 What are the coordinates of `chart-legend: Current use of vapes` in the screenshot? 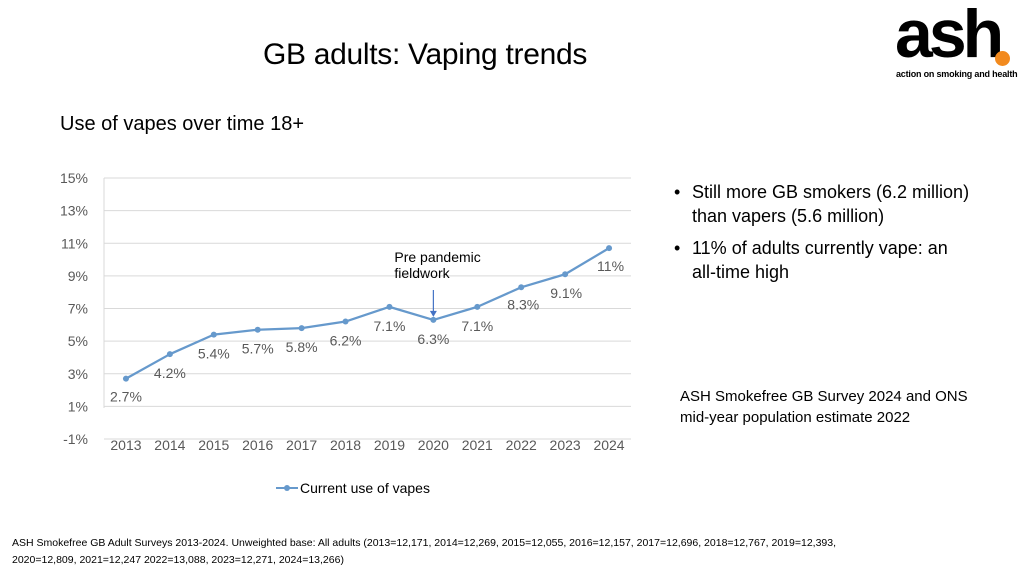 It's located at (353, 488).